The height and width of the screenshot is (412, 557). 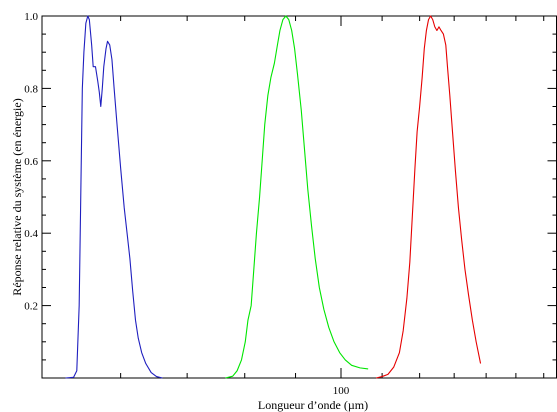 I want to click on y-axis-label: Réponse relative du système (en énergie), so click(x=17, y=196).